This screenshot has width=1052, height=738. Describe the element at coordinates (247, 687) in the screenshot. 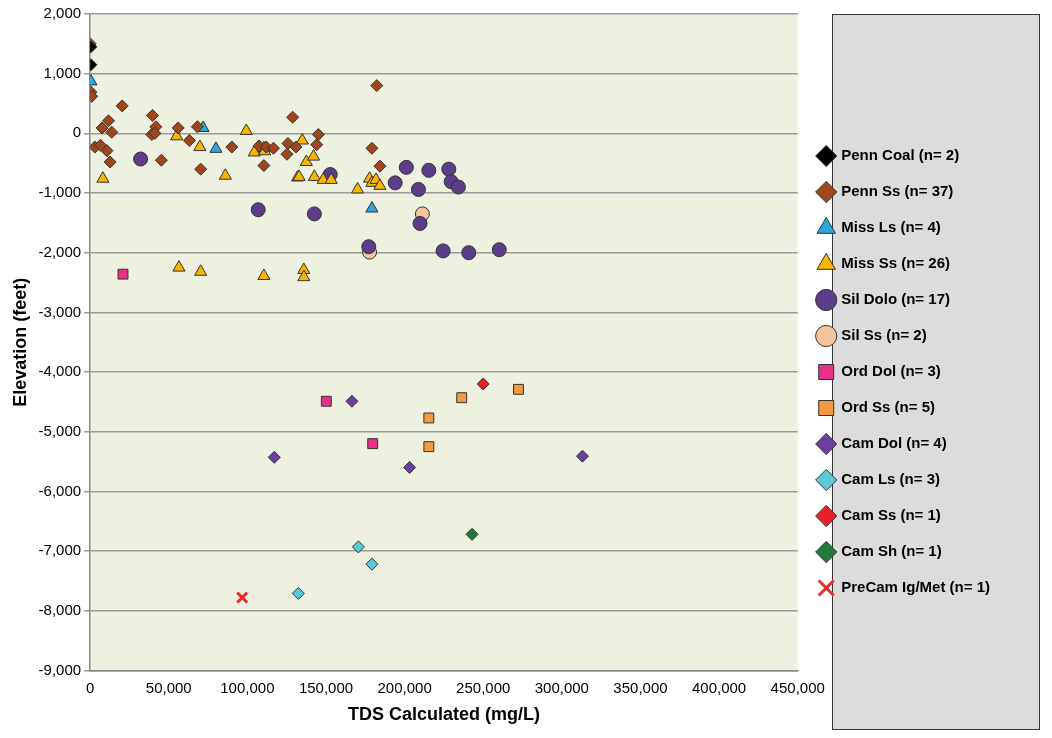

I see `x-tick-label: 100,000` at that location.